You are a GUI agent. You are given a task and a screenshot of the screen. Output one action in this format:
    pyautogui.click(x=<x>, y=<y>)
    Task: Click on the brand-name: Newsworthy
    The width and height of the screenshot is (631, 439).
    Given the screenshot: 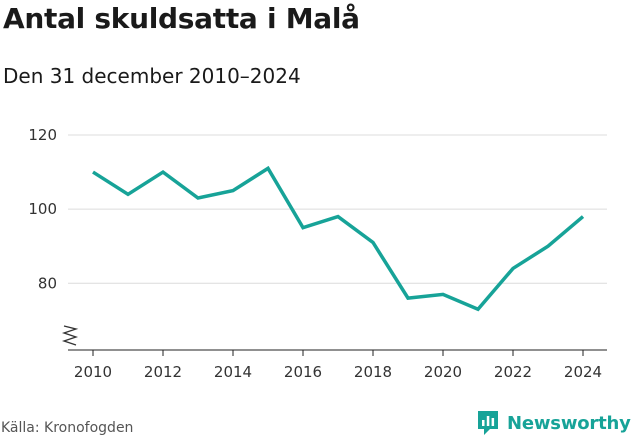 What is the action you would take?
    pyautogui.click(x=569, y=423)
    